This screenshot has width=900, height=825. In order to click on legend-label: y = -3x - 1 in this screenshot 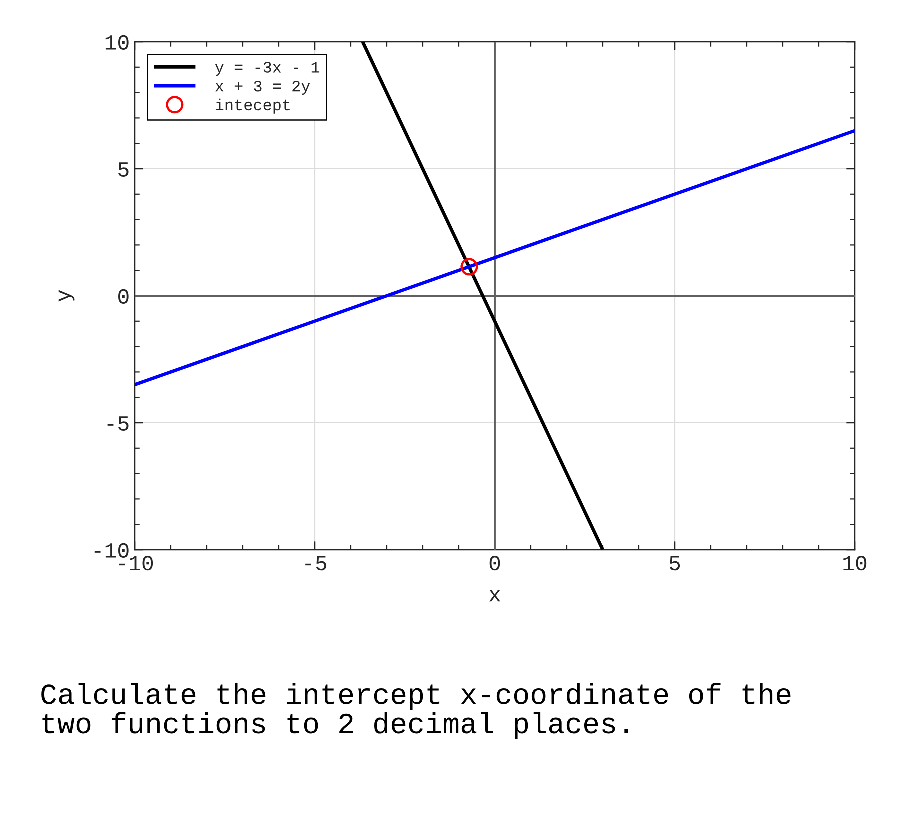, I will do `click(267, 69)`.